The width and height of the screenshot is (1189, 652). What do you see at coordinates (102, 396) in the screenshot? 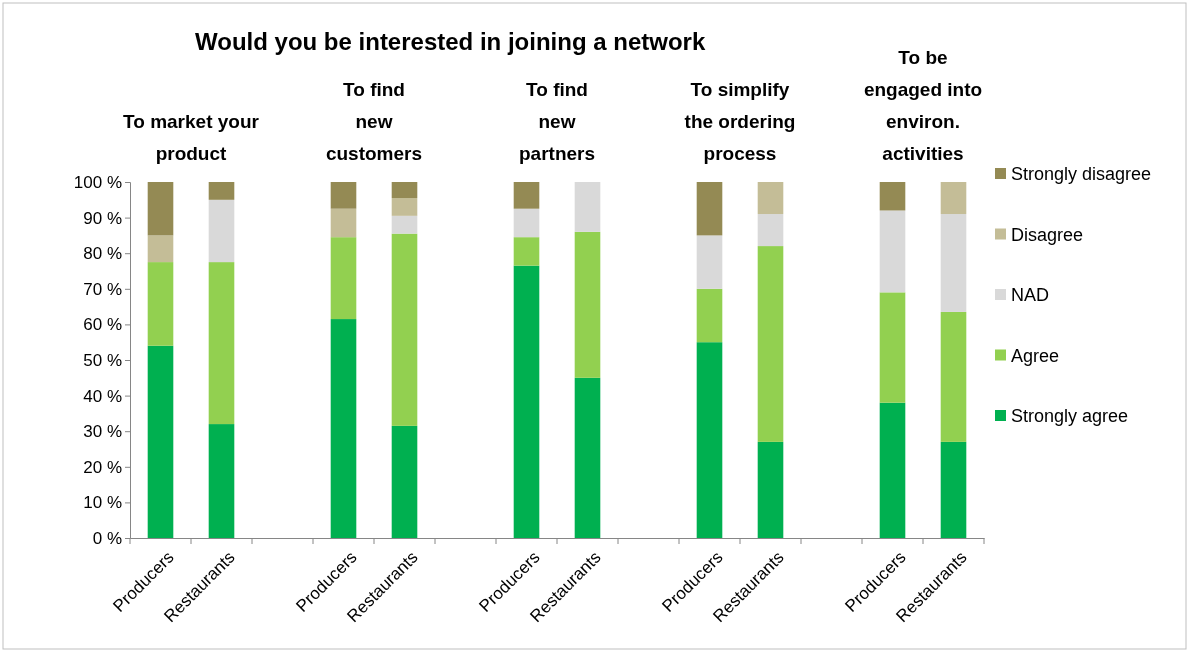
I see `y-tick-label: 40 %` at bounding box center [102, 396].